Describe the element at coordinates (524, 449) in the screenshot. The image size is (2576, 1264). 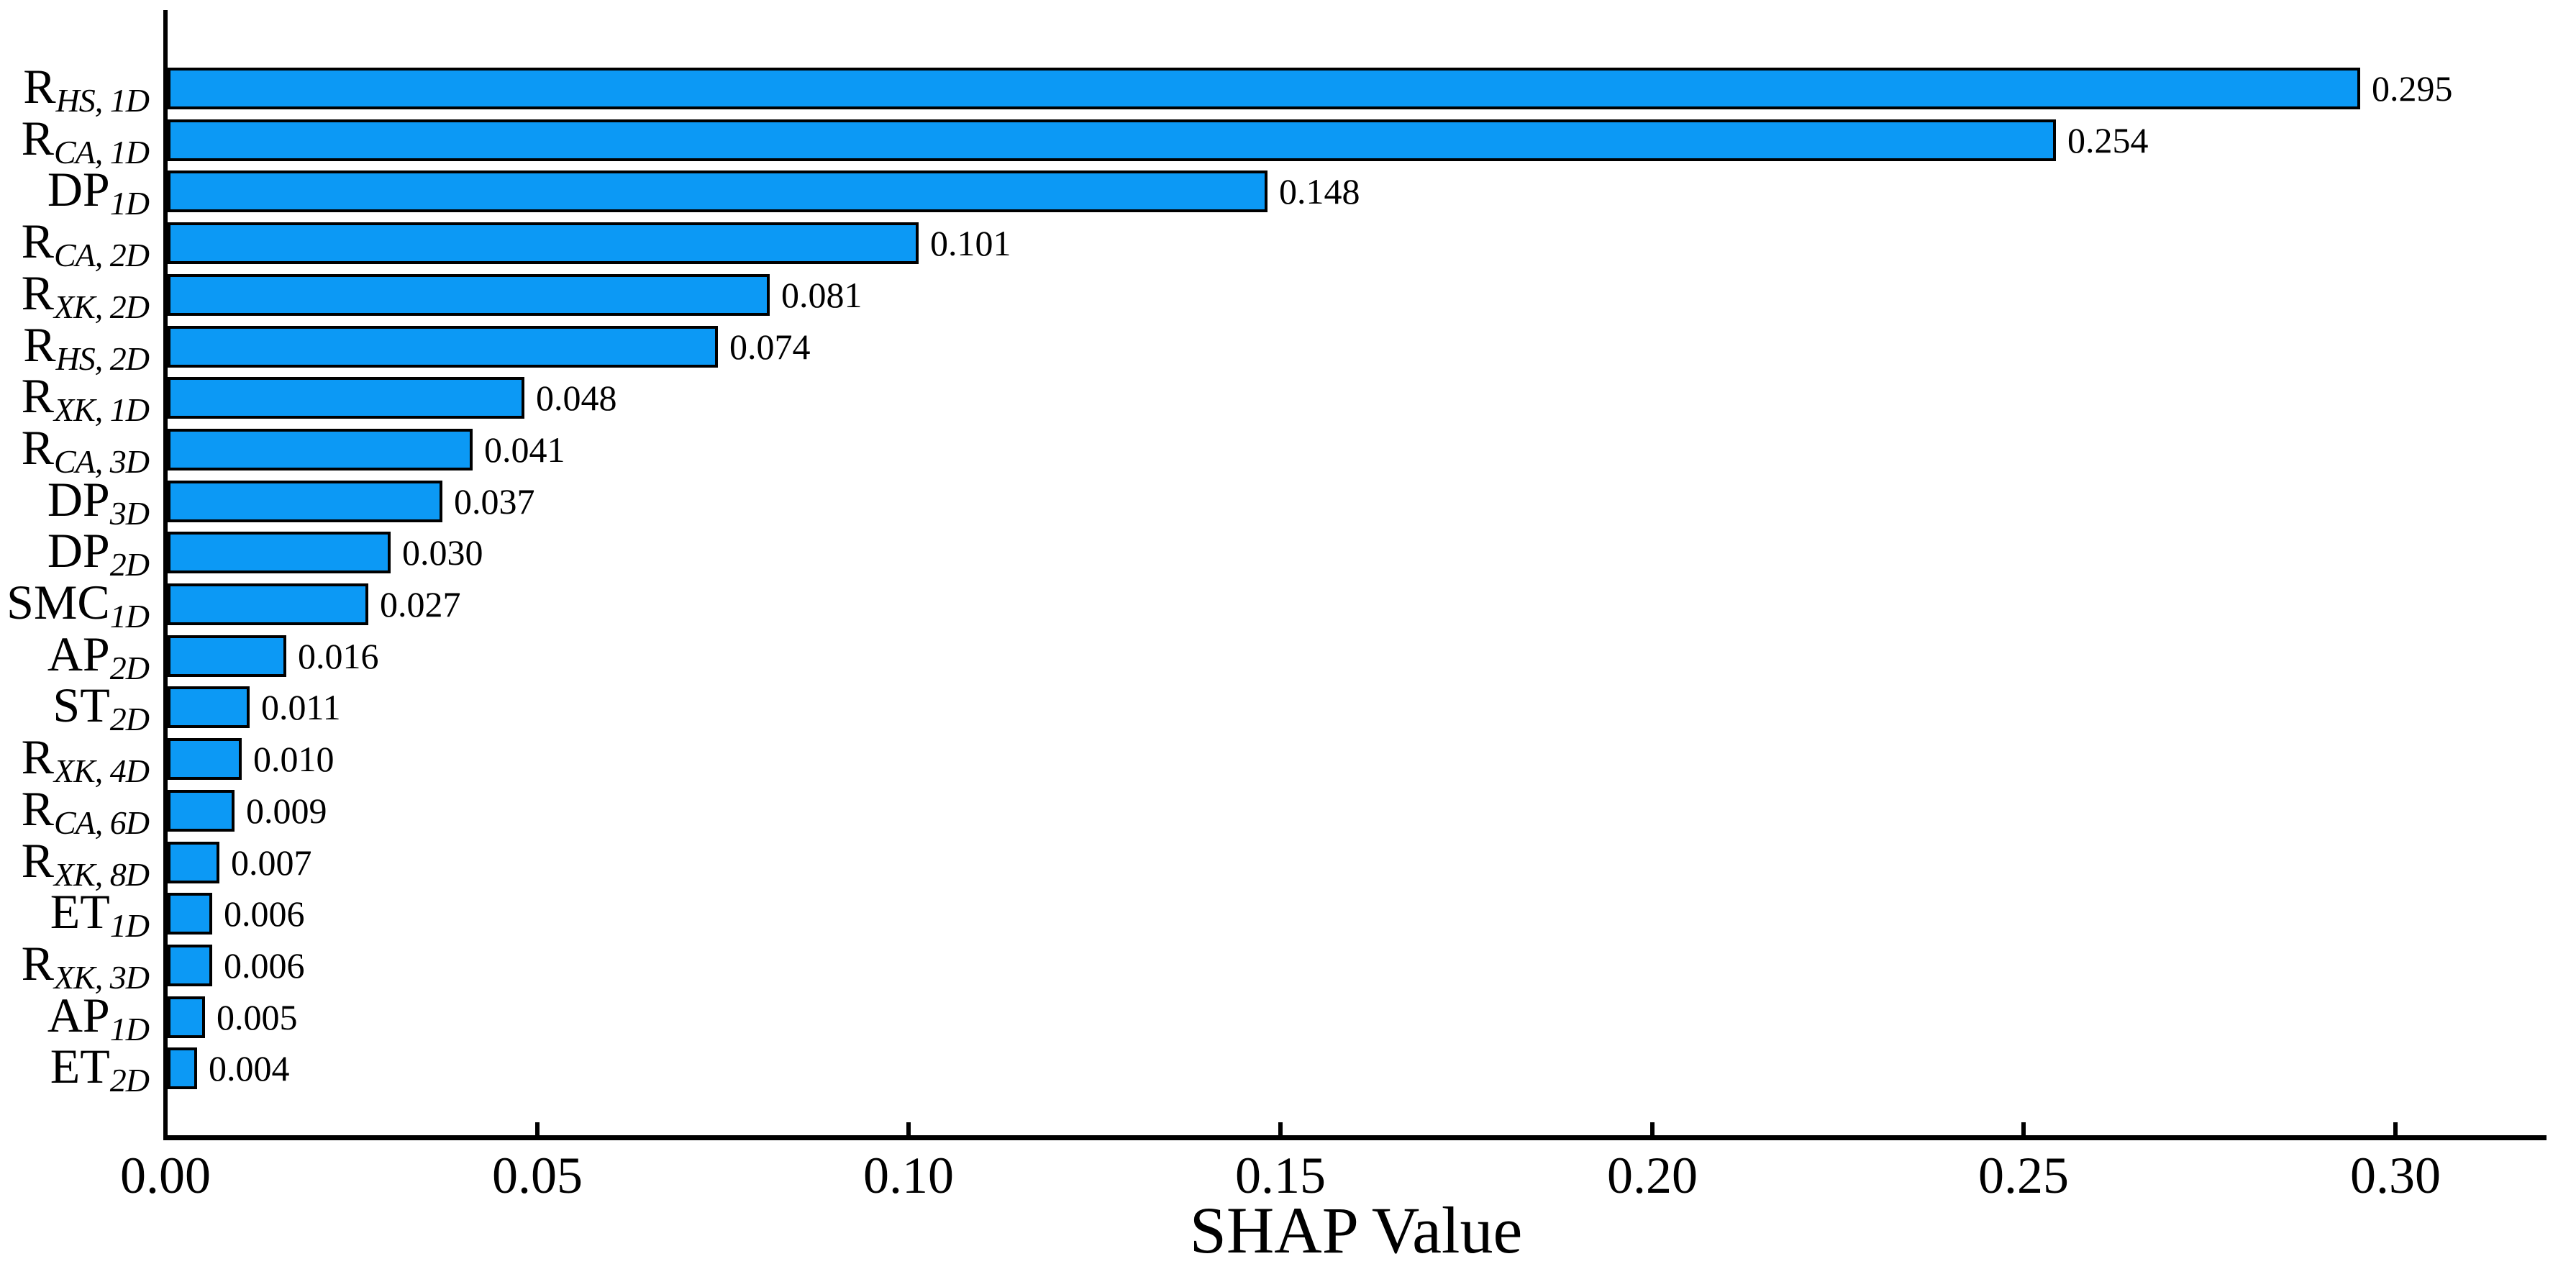
I see `bar-value-label: 0.041` at that location.